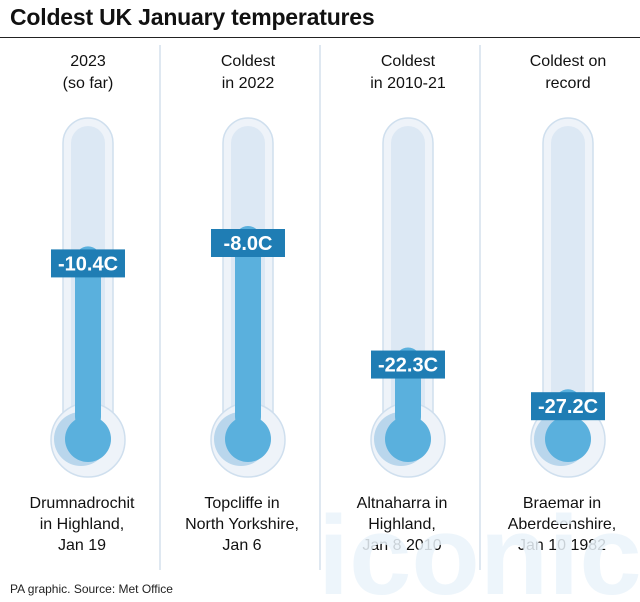 The image size is (640, 602). I want to click on location-label: Drumnadrochit in Highland, Jan 19, so click(82, 524).